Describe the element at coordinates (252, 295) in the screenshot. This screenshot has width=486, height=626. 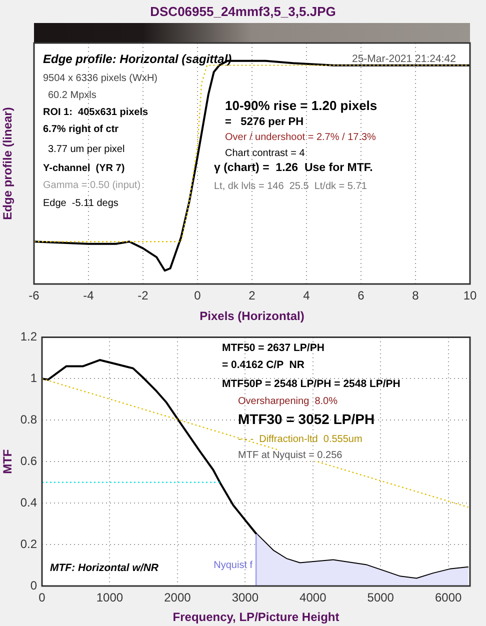
I see `x-tick-label: 2` at that location.